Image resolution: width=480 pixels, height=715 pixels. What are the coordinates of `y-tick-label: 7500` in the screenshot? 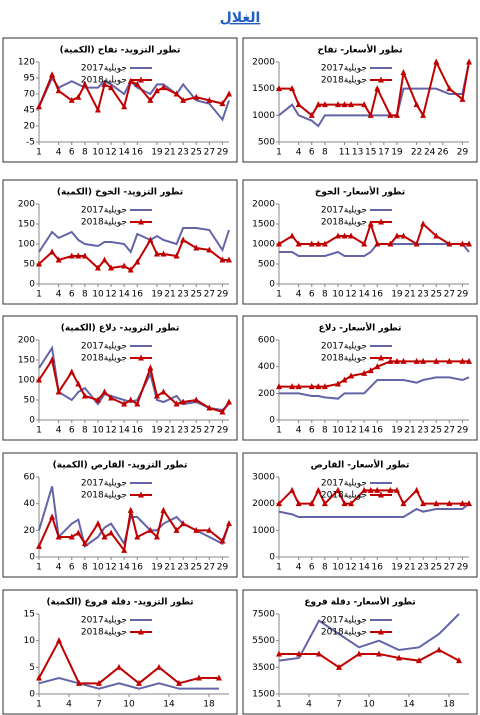 It's located at (263, 615).